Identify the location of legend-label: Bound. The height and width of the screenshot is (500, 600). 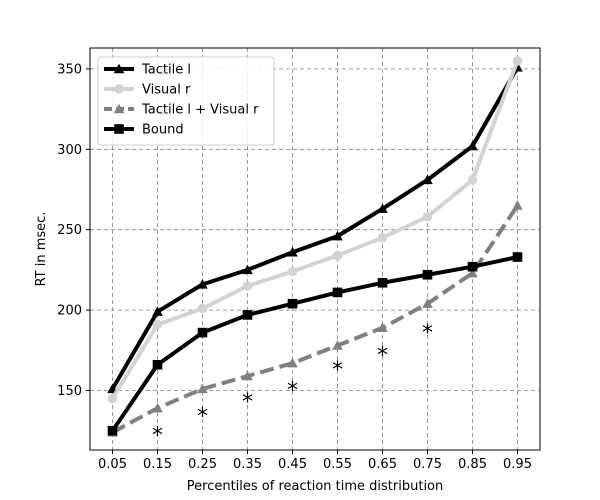
(163, 130).